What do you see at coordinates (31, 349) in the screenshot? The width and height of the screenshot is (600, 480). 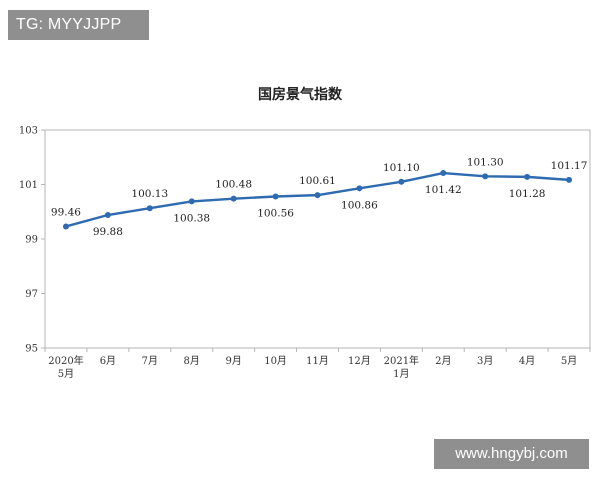 I see `y-tick-label: 95` at bounding box center [31, 349].